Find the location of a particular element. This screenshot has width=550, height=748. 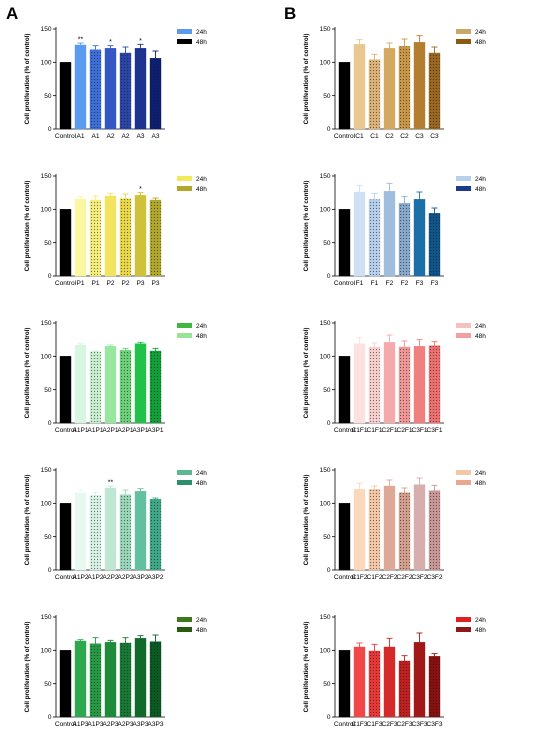

x-tick-label: C1F3 is located at coordinates (374, 724).